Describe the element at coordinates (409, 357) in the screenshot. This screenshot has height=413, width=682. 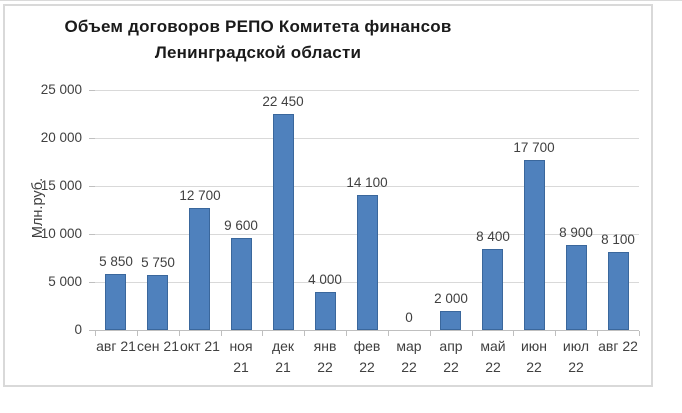
I see `x-axis-label-мар 22: мар 22` at that location.